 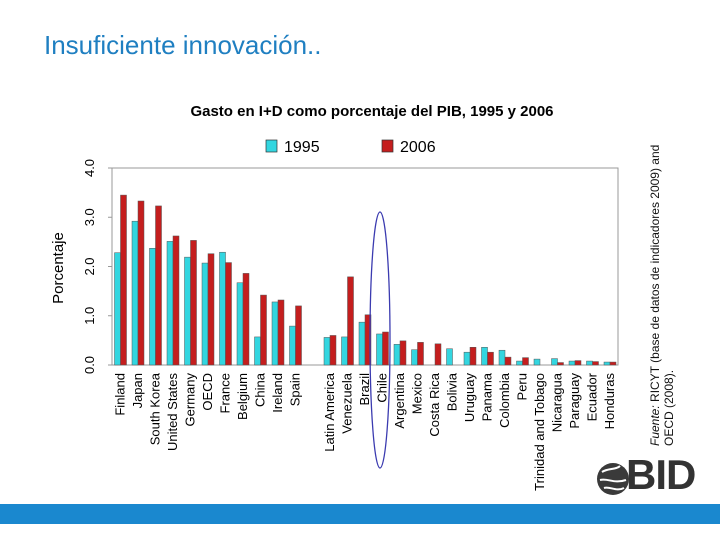 I want to click on x-tick-label-nicaragua: Nicaragua, so click(x=557, y=402).